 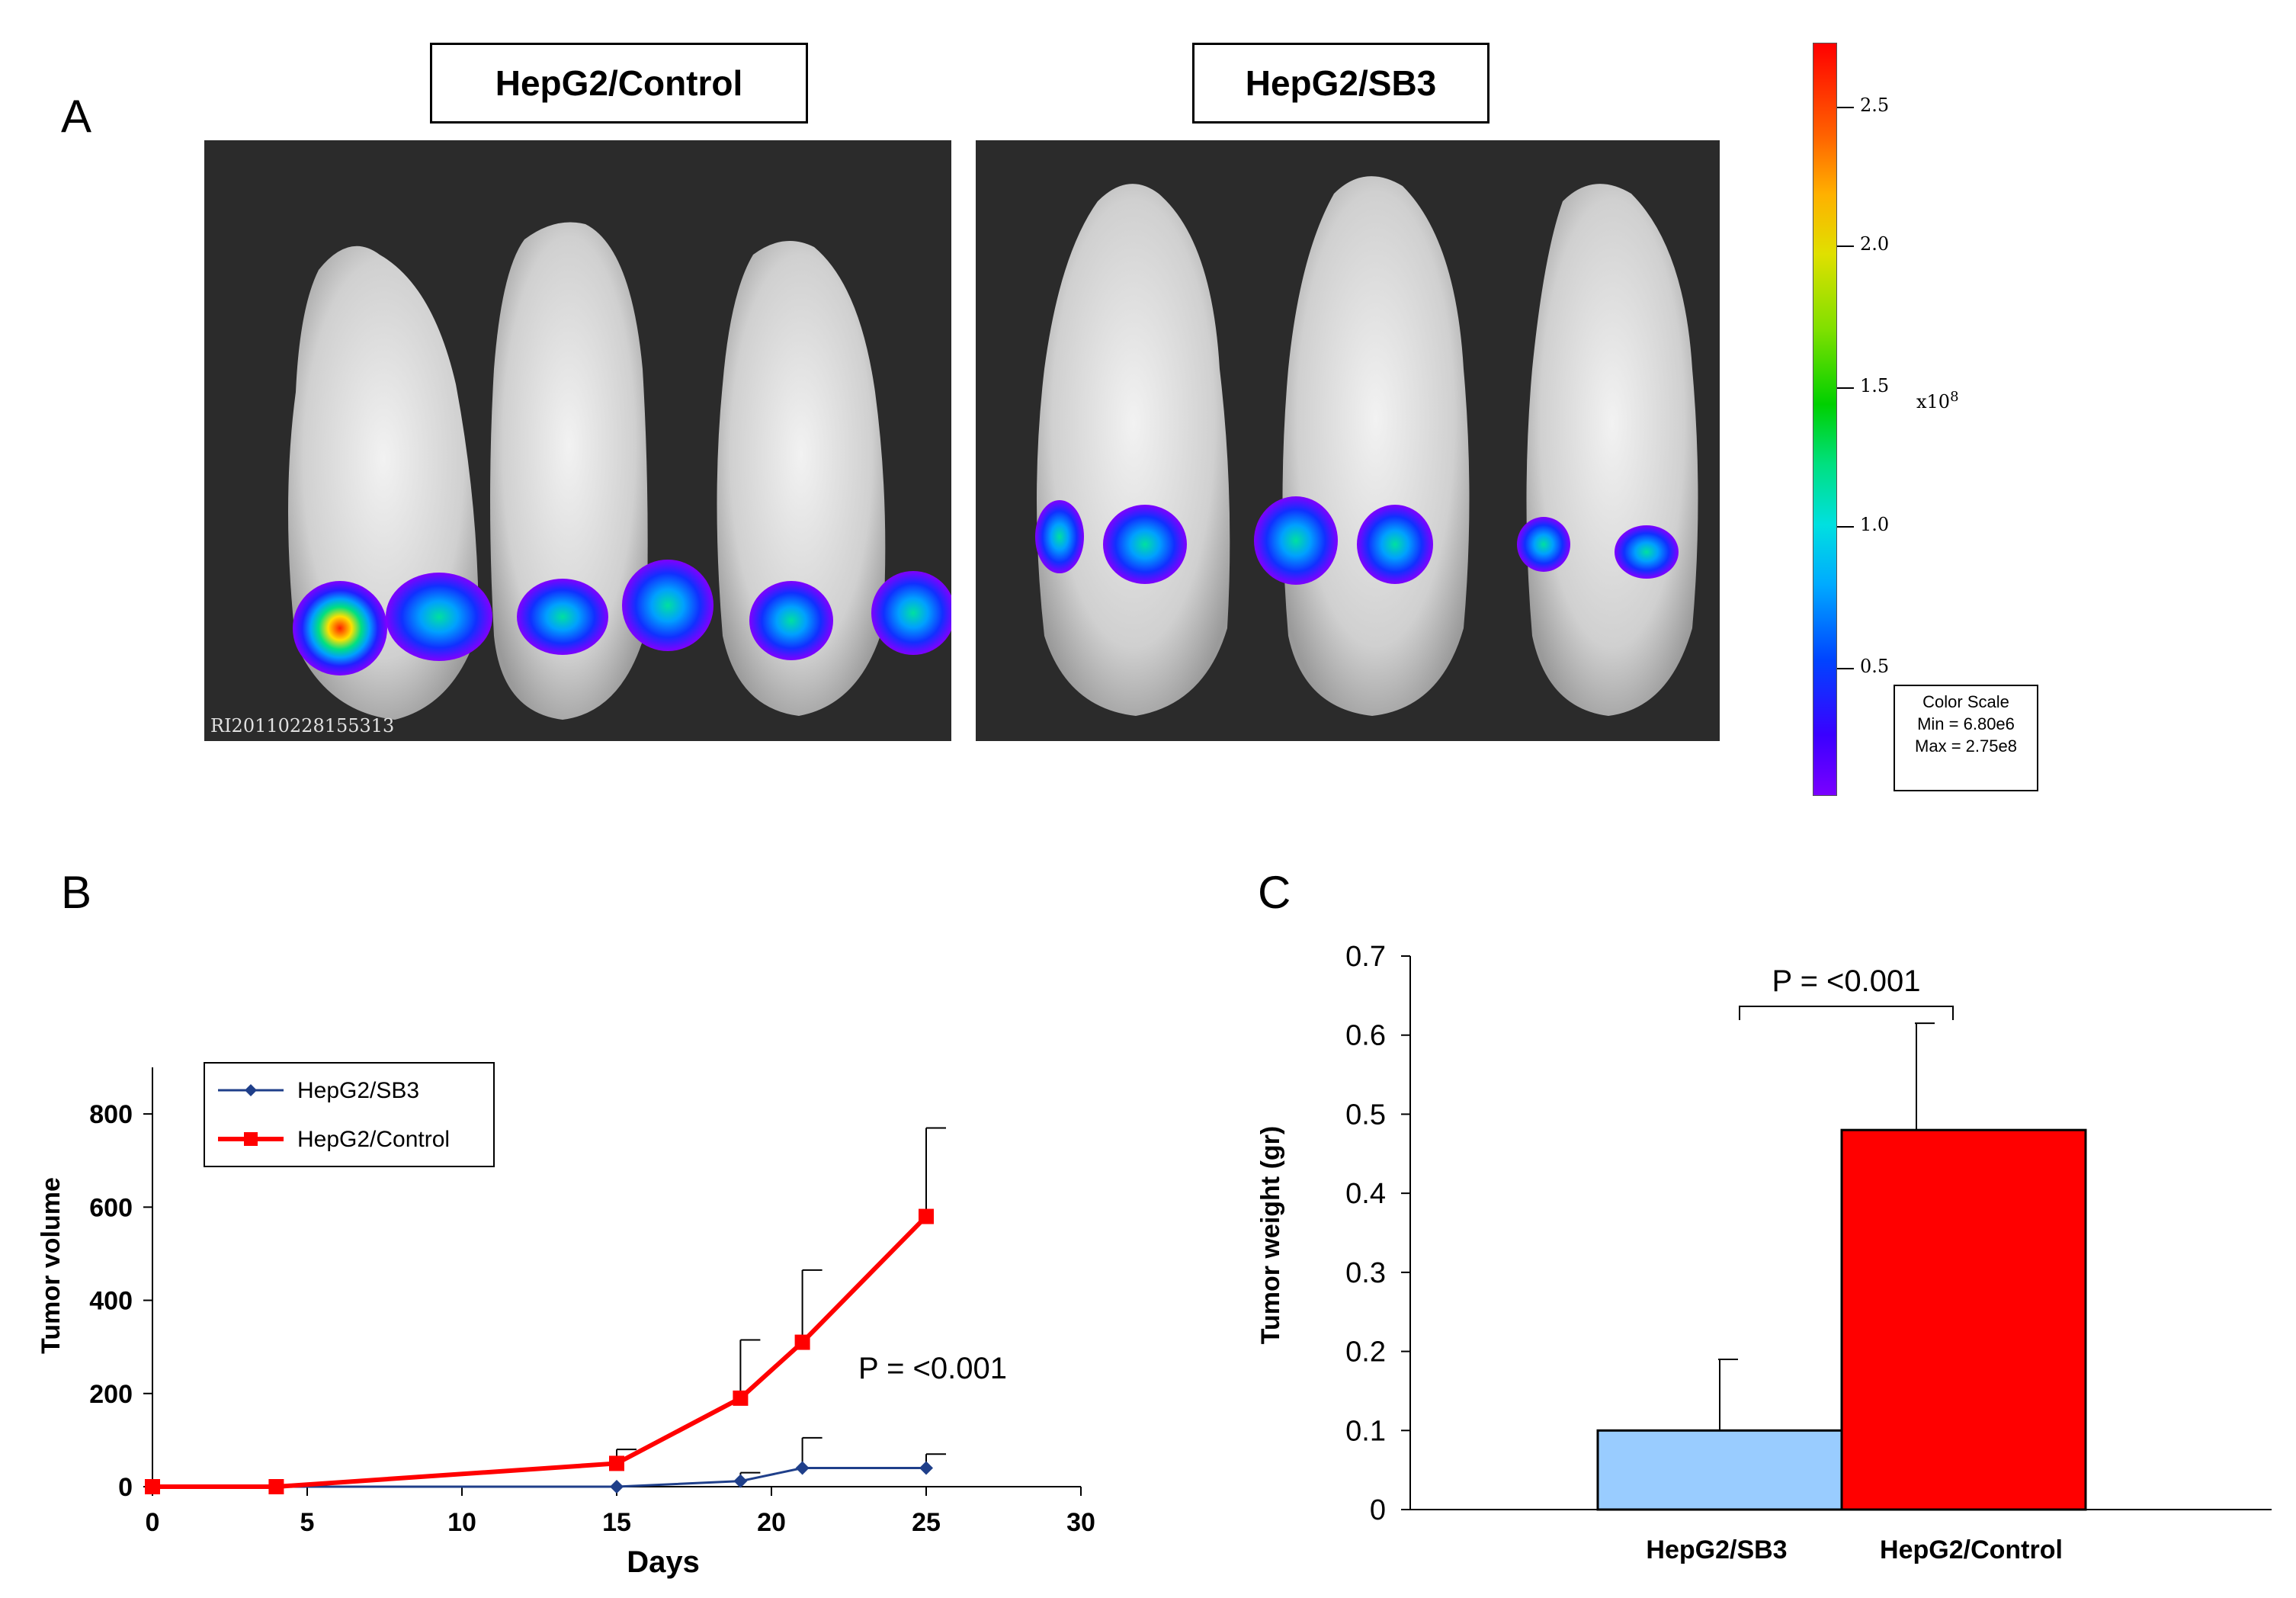 I want to click on chart-c-category-label: HepG2/Control, so click(x=1972, y=1549).